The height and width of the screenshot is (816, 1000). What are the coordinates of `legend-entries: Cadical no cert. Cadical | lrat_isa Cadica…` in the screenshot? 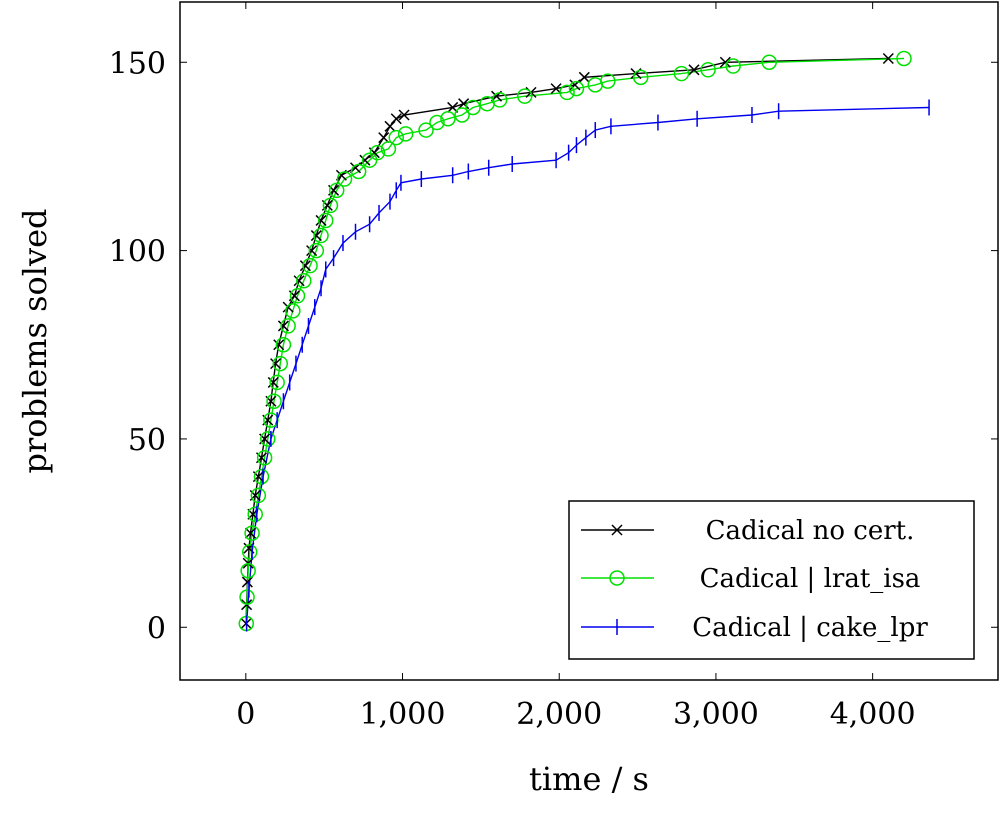 It's located at (754, 579).